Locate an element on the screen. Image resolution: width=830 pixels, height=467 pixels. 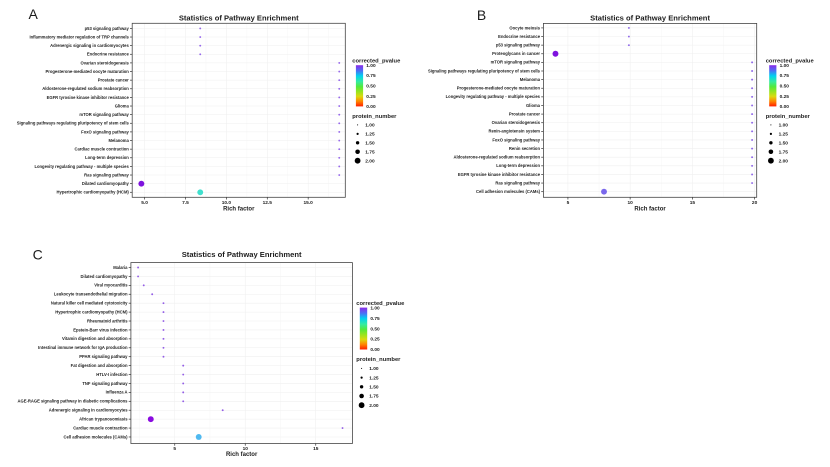
pathway-label: FoxO signaling pathway is located at coordinates (105, 131).